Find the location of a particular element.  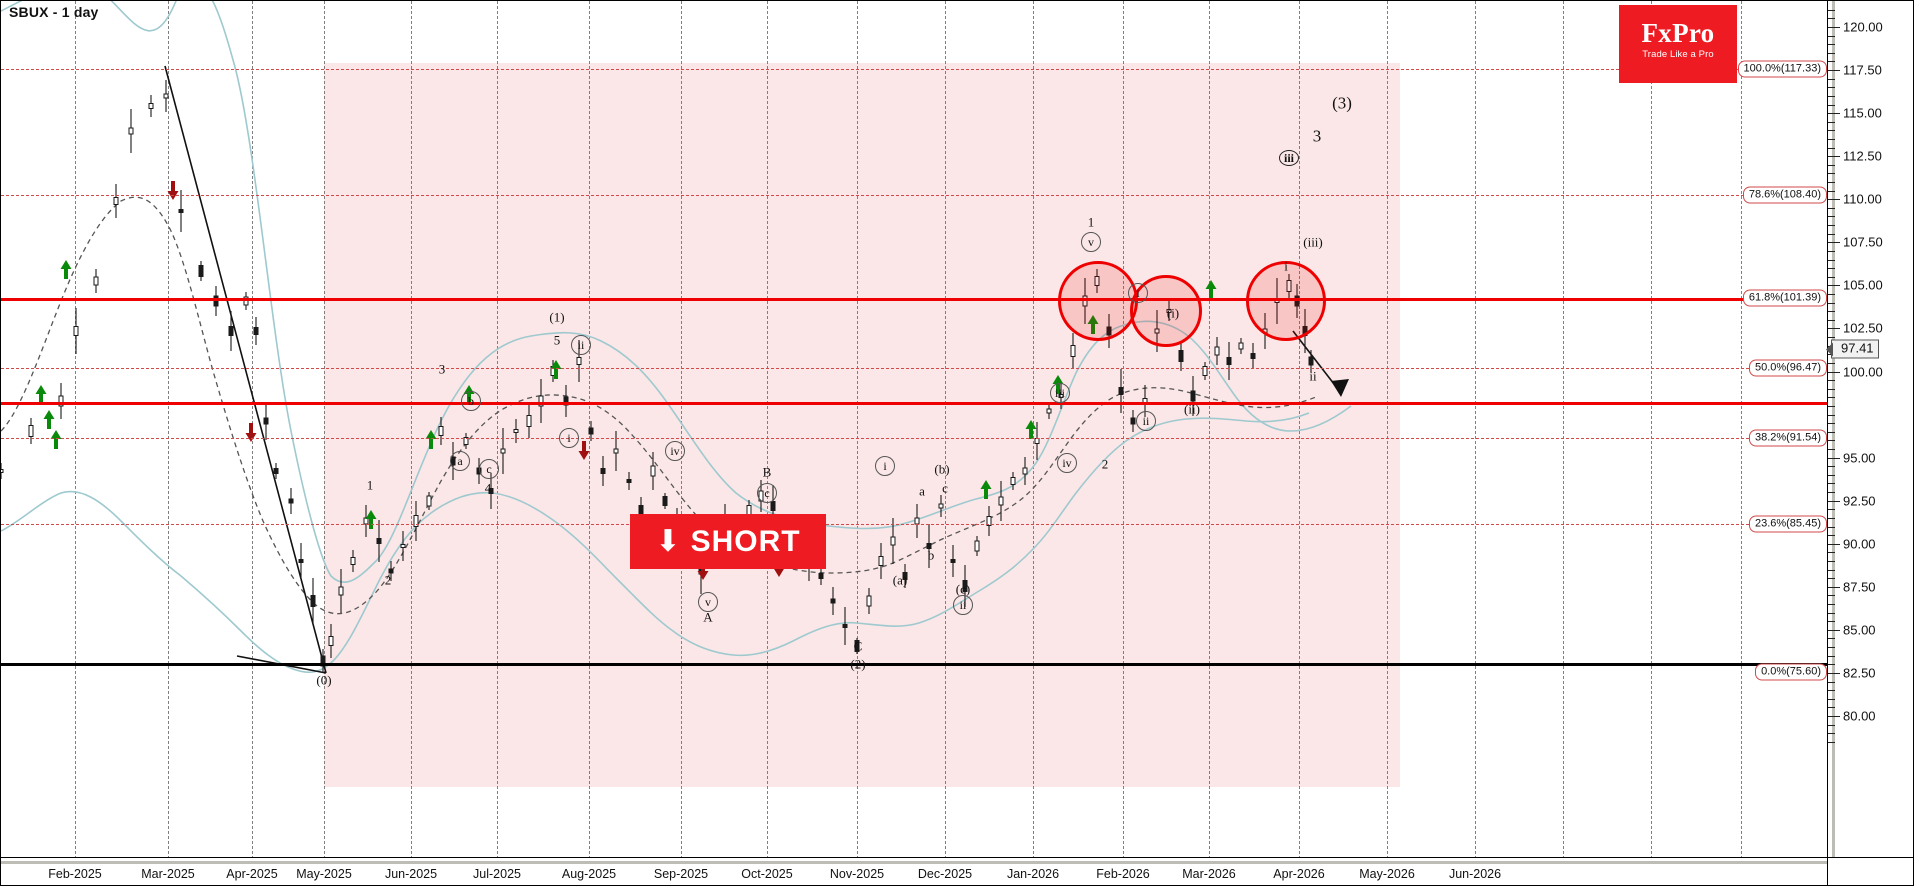

price-tick-label: 90.00 is located at coordinates (1859, 544).